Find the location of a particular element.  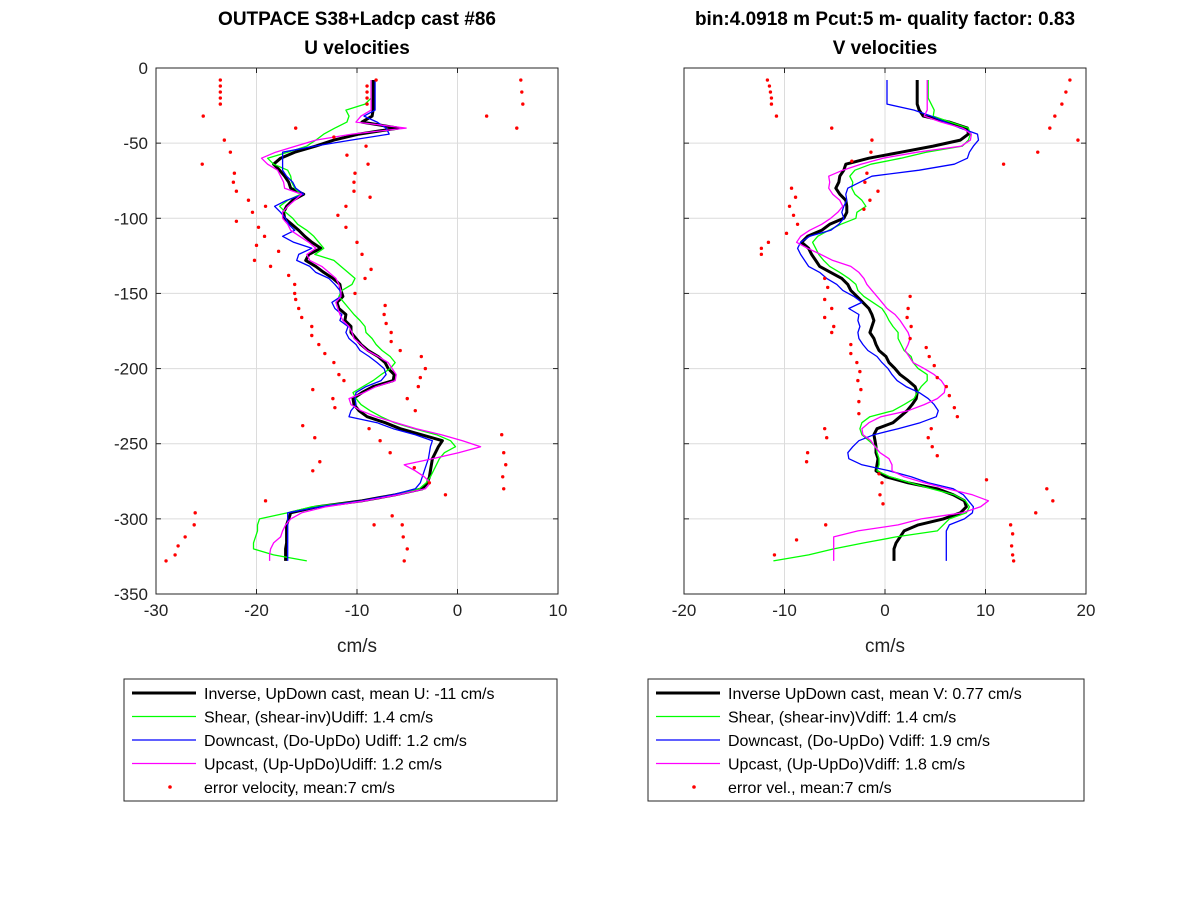

v-xtick-label: -20 is located at coordinates (684, 610).